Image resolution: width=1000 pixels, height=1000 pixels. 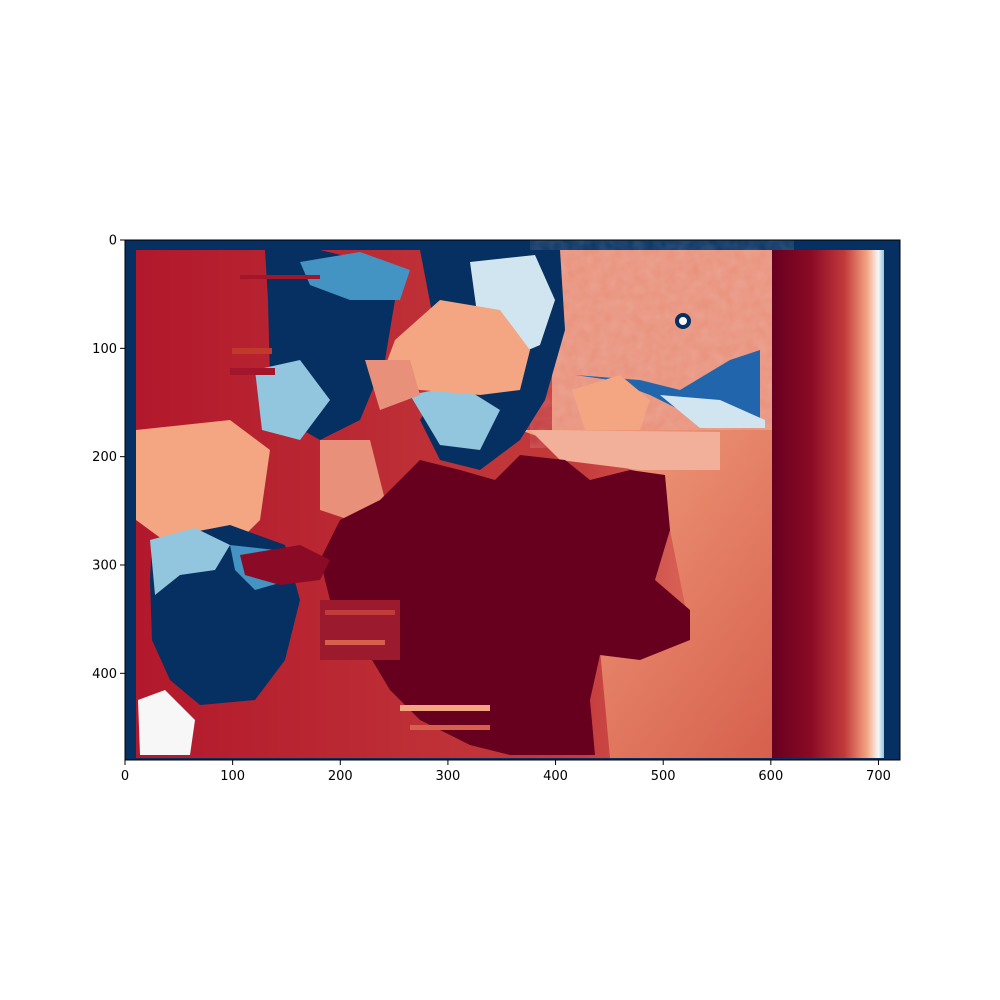 What do you see at coordinates (448, 776) in the screenshot?
I see `x-tick-label: 300` at bounding box center [448, 776].